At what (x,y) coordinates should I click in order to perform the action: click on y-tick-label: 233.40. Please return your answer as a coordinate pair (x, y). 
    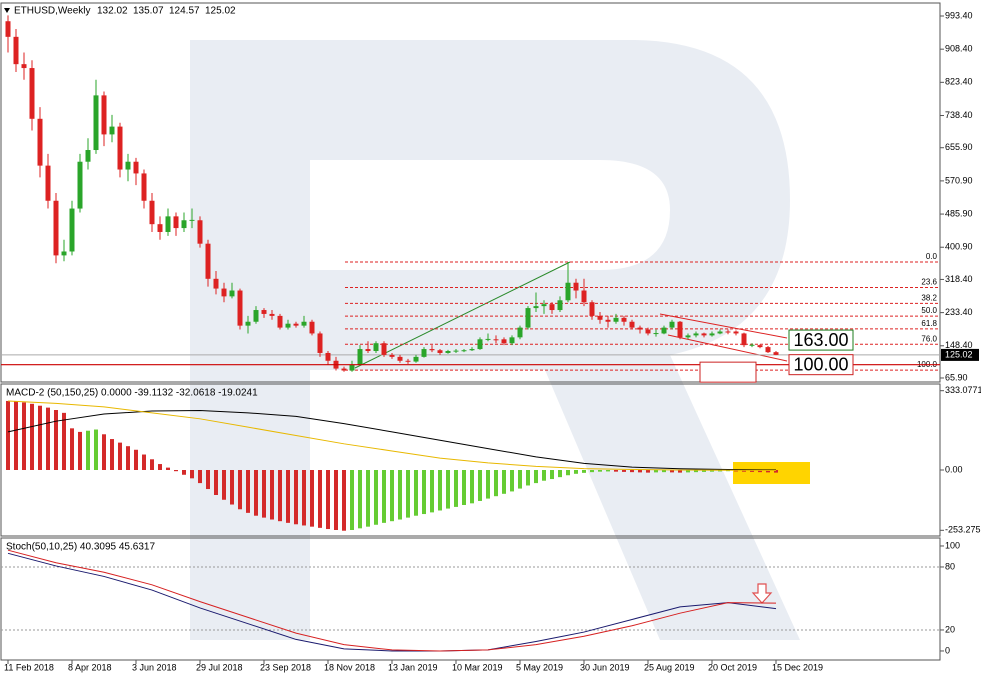
    Looking at the image, I should click on (959, 312).